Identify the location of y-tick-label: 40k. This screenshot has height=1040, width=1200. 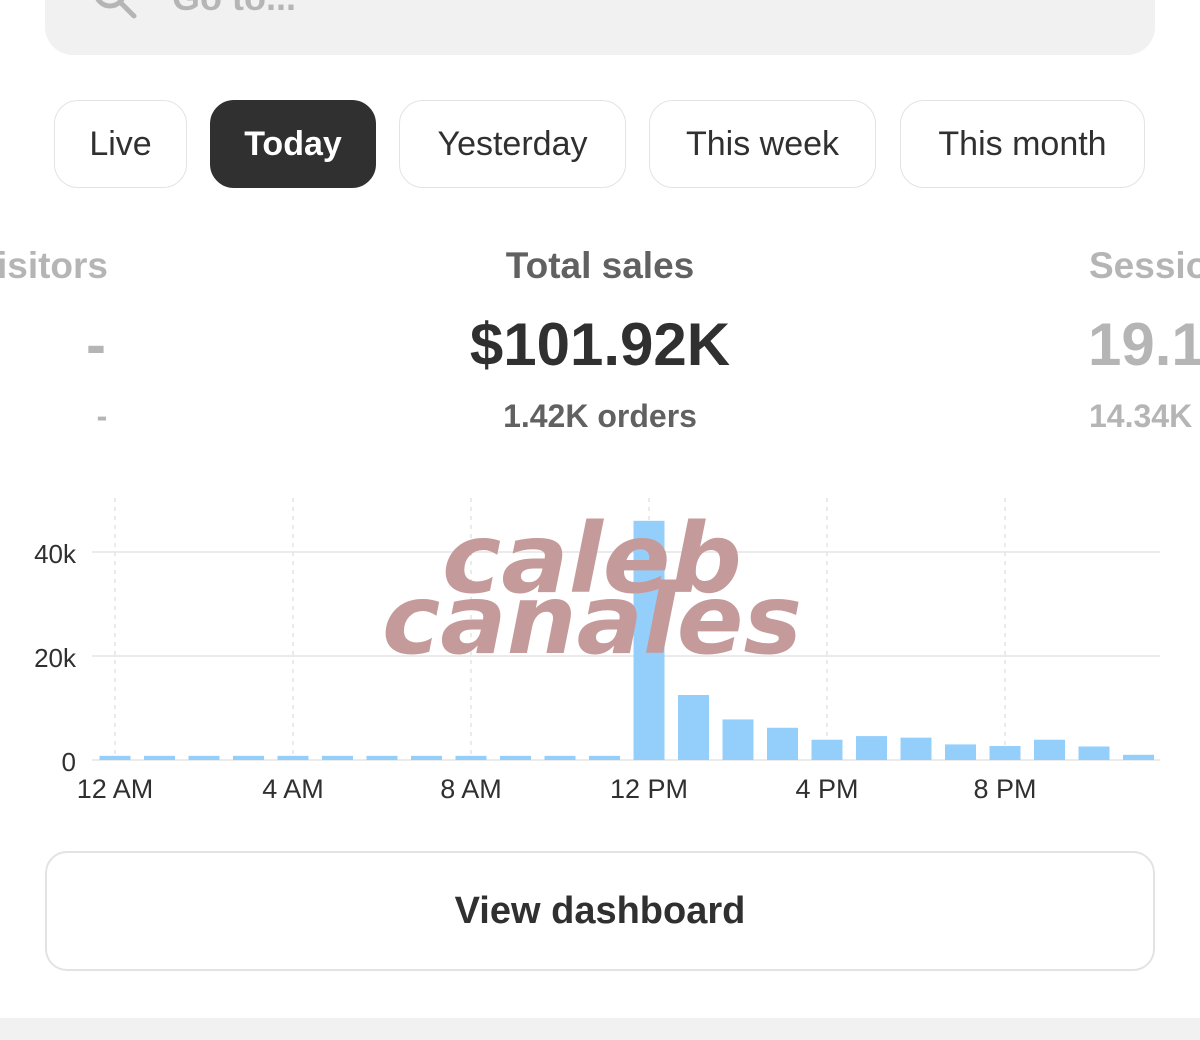
(55, 554).